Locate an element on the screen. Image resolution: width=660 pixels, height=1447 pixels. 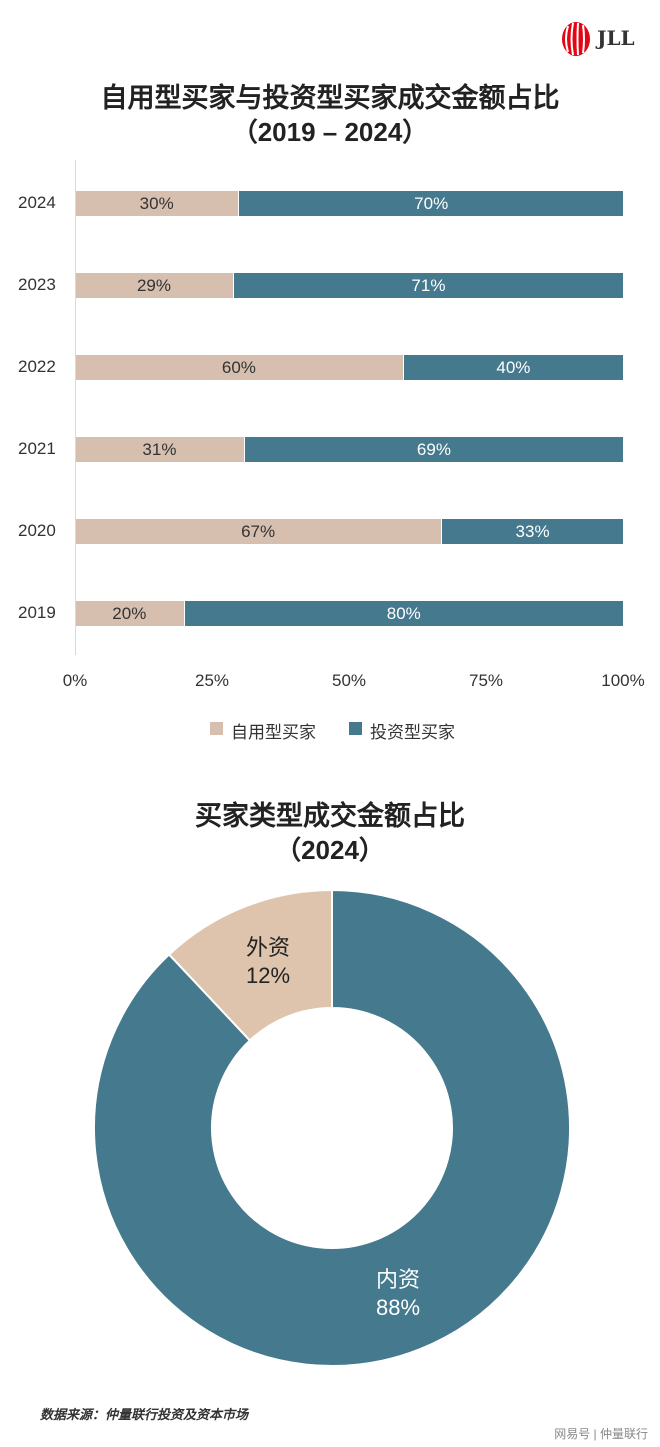
bar-segment-investor: 40% is located at coordinates (513, 367).